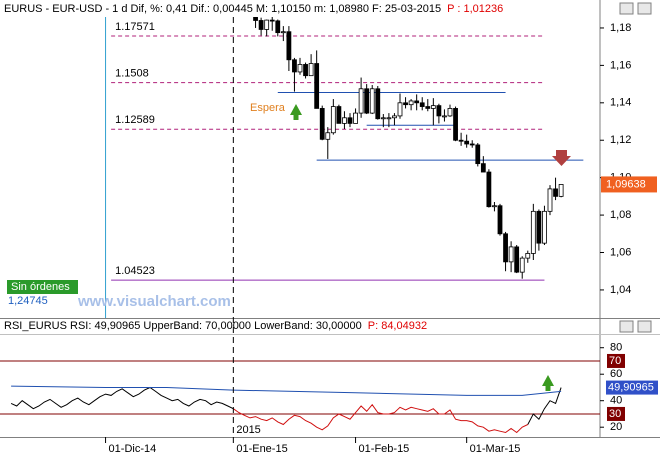 The image size is (660, 458). I want to click on rsi-plot, so click(300, 397).